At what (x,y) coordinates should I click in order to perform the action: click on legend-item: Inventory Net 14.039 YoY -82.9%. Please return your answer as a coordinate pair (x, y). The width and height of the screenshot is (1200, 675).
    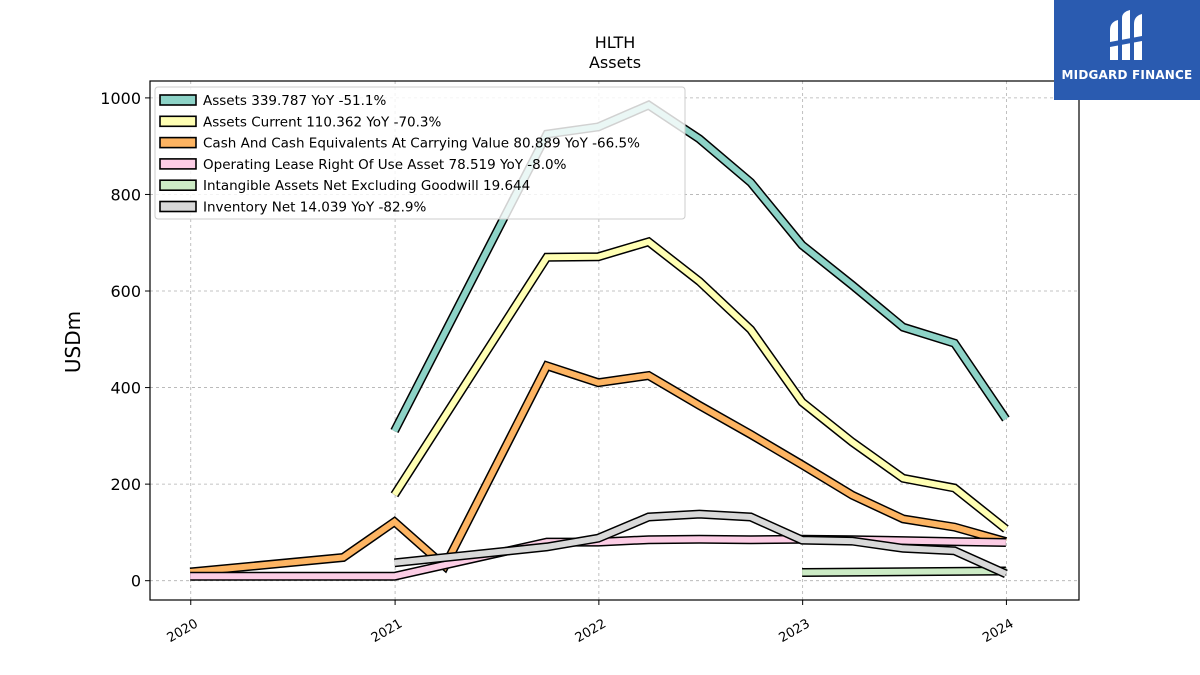
    Looking at the image, I should click on (292, 208).